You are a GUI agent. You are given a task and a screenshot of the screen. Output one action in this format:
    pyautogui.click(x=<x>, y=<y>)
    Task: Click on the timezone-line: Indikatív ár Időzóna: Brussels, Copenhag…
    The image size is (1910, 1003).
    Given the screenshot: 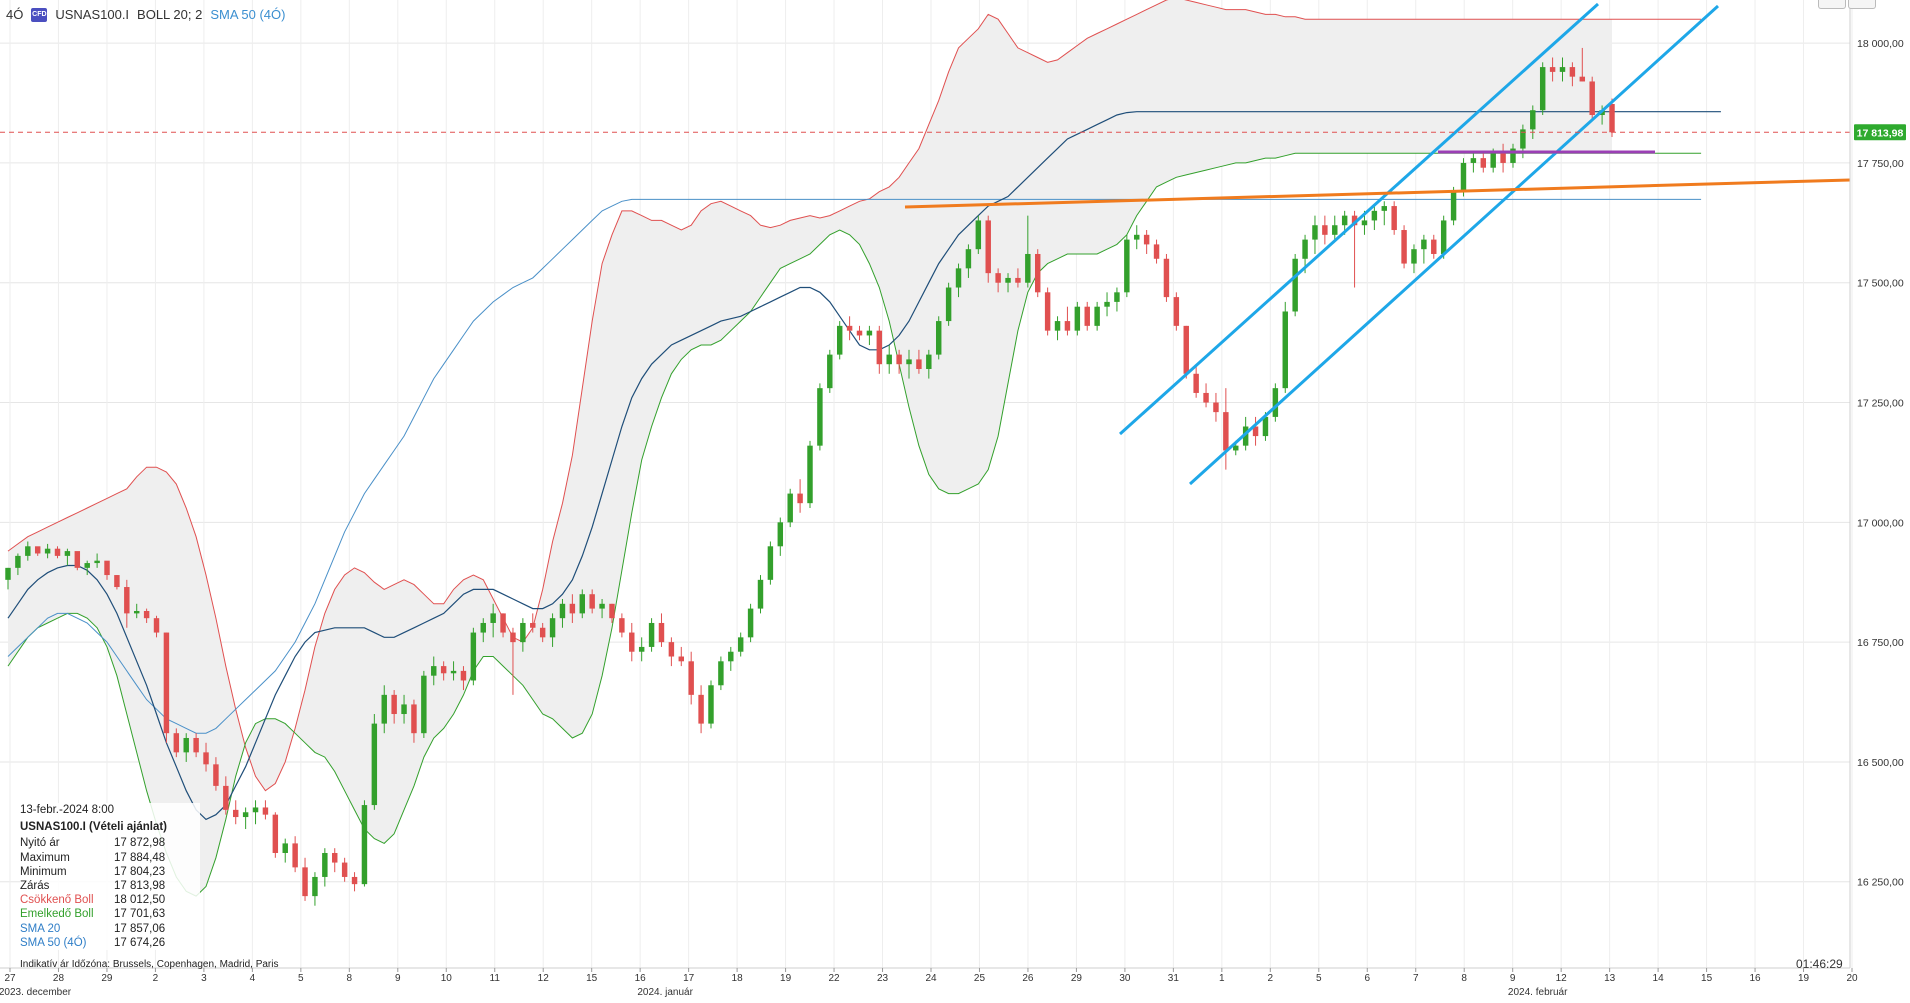 What is the action you would take?
    pyautogui.click(x=149, y=964)
    